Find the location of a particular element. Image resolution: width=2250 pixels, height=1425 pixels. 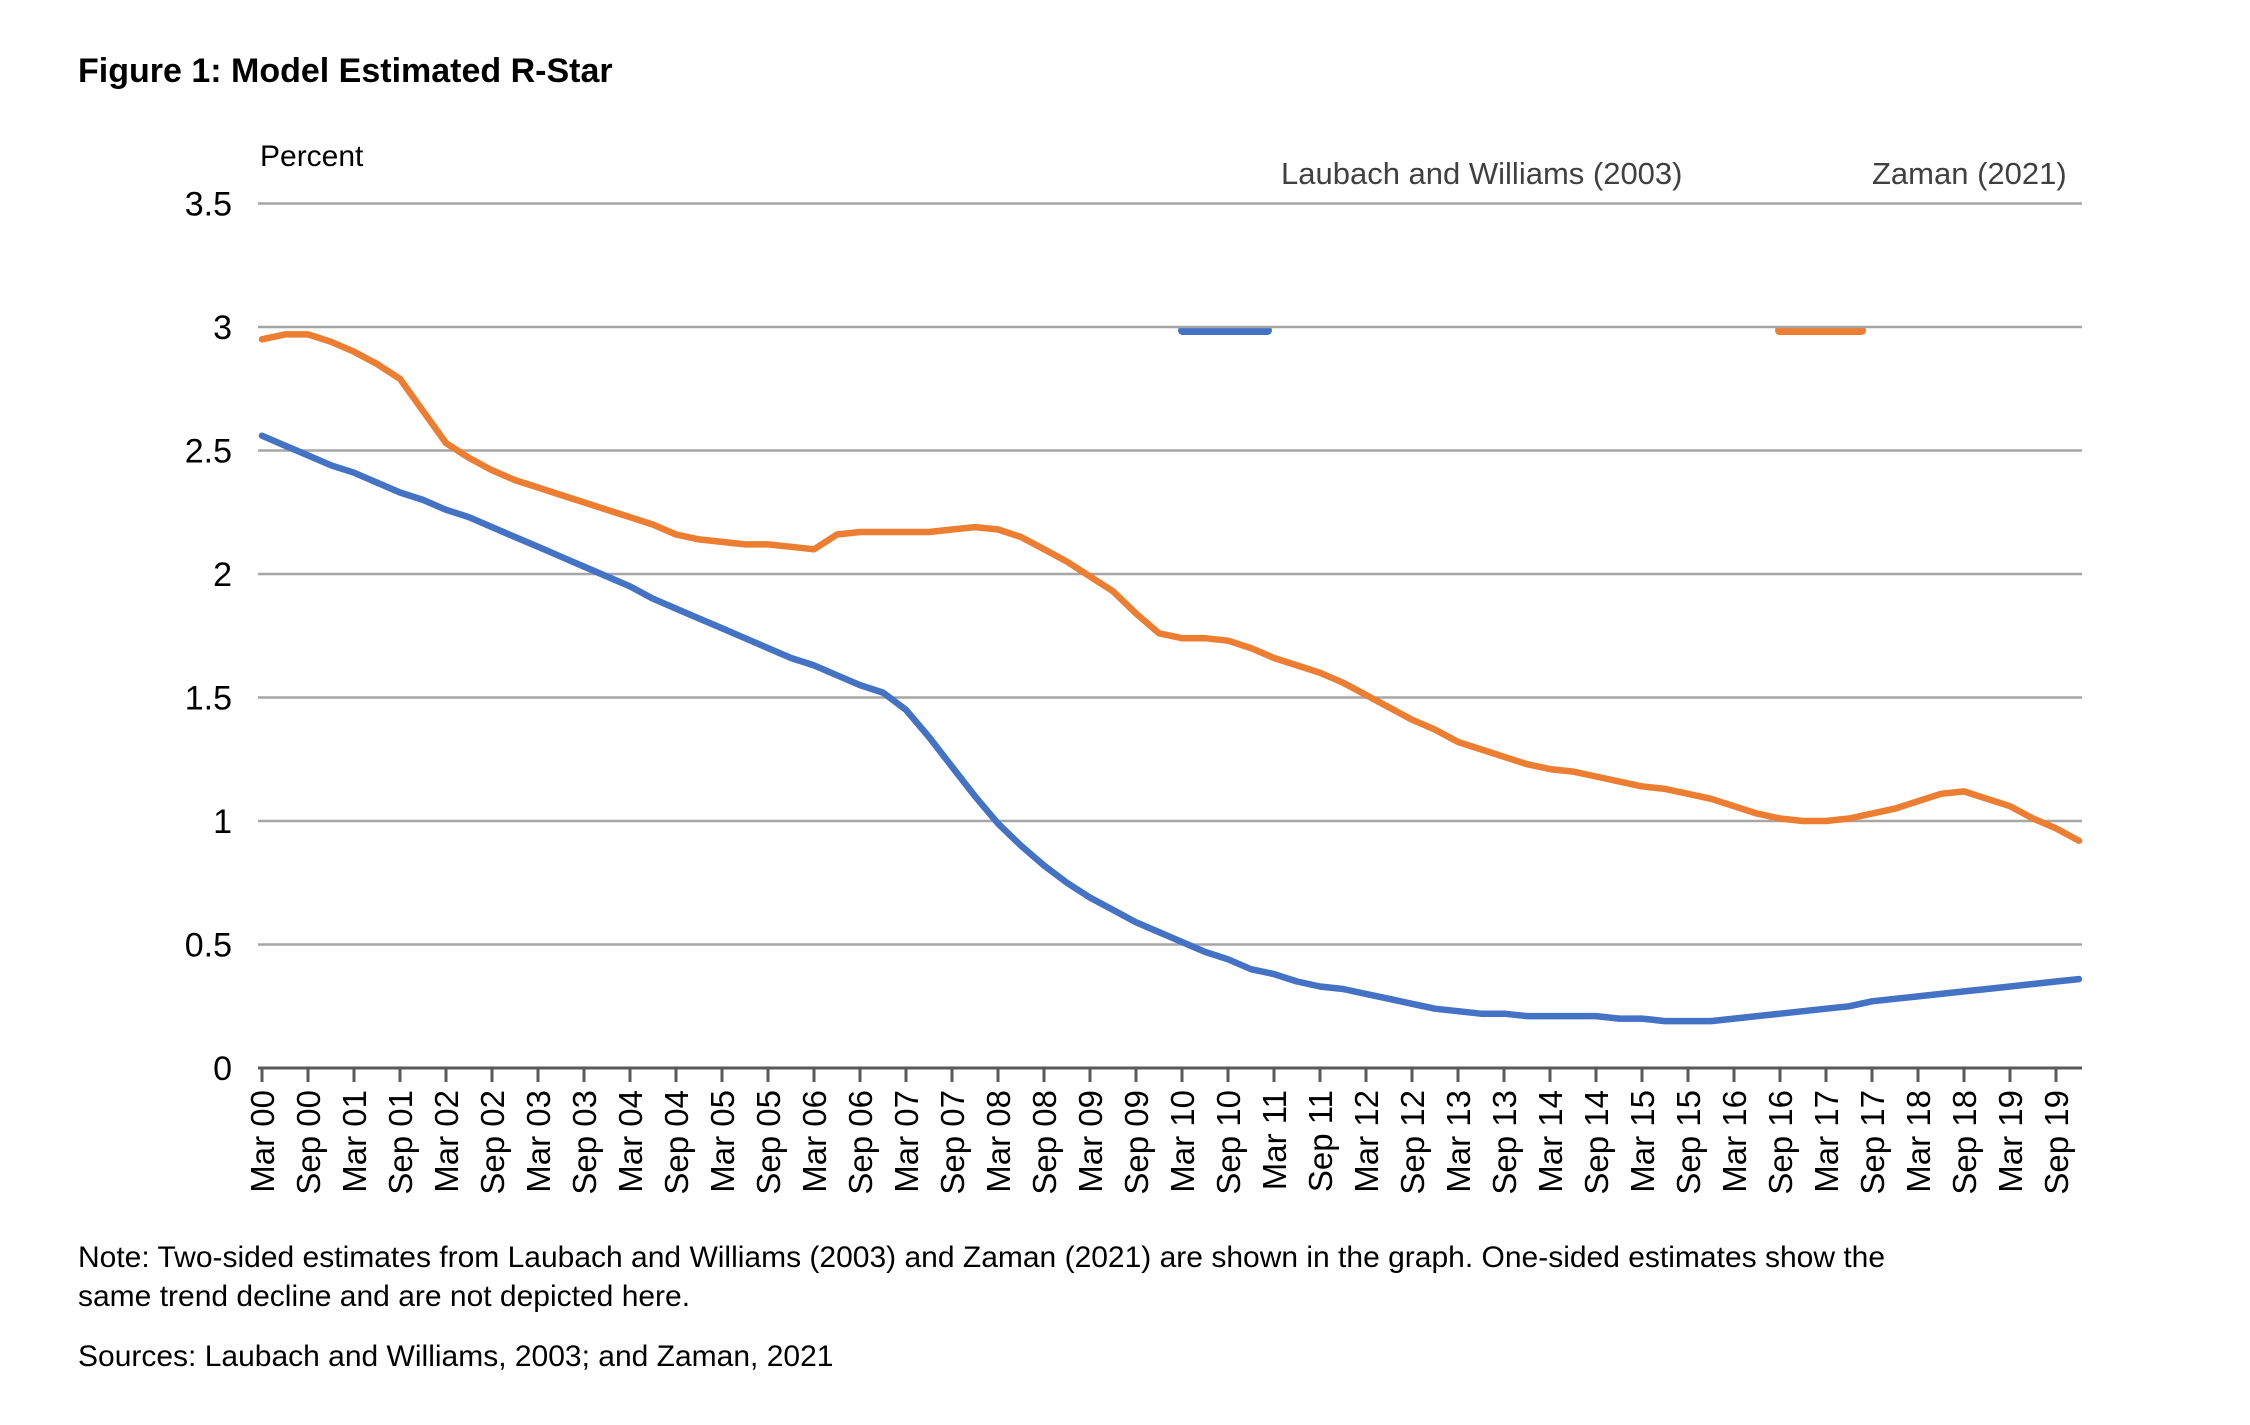

x-tick-label: Sep 10 is located at coordinates (1228, 1142).